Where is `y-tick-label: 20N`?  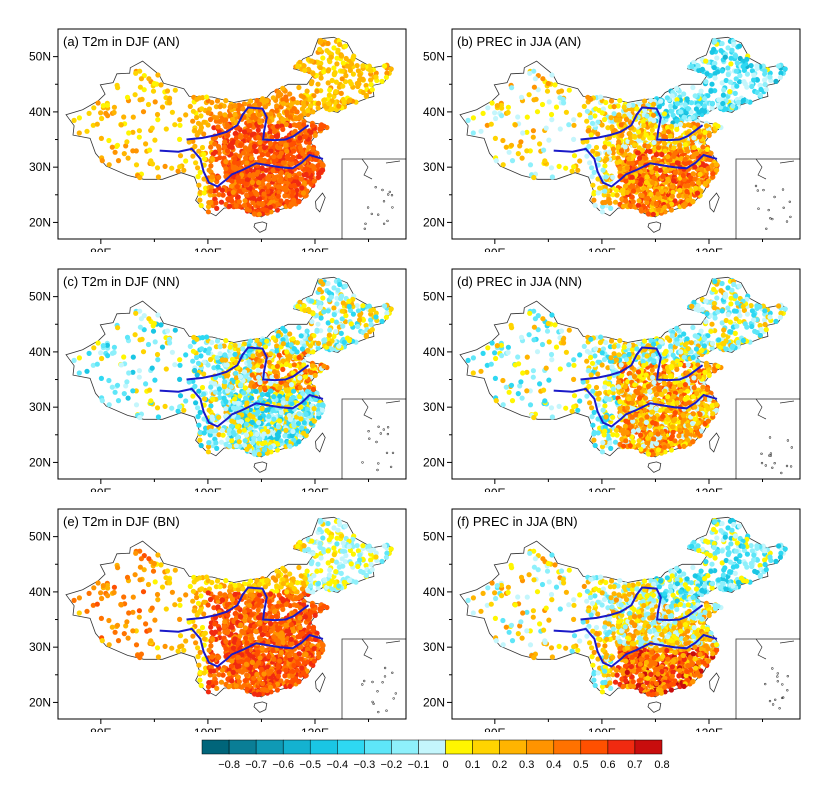
y-tick-label: 20N is located at coordinates (40, 462).